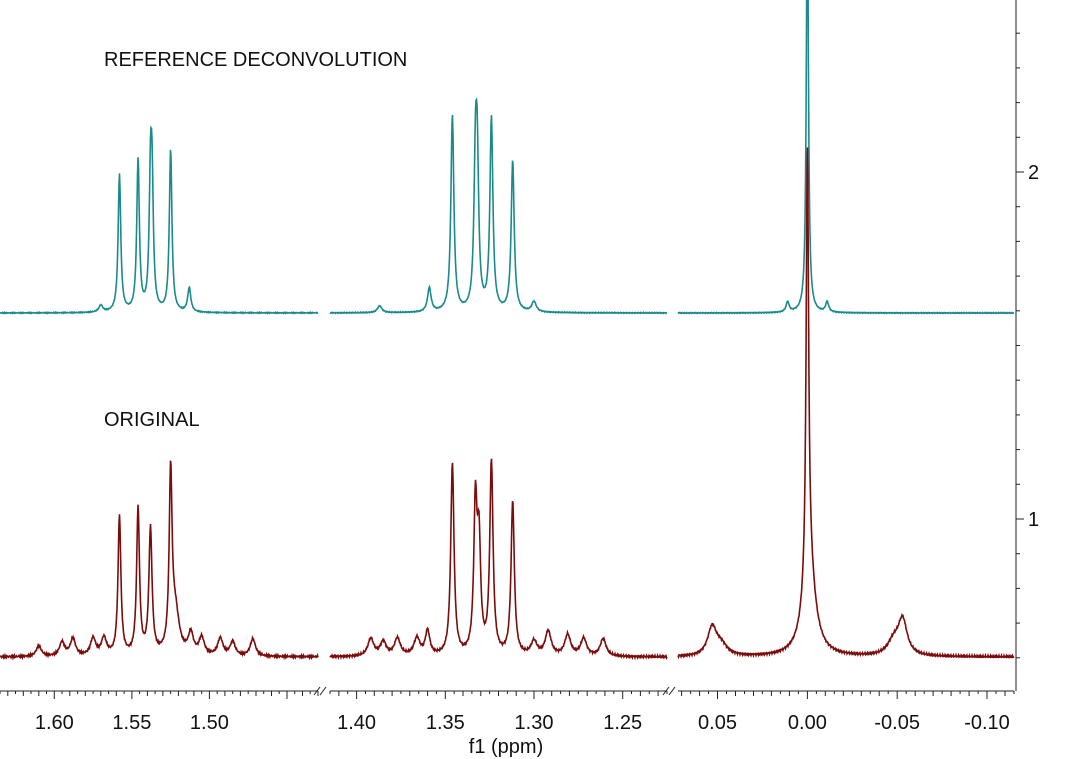 This screenshot has height=759, width=1088. Describe the element at coordinates (534, 723) in the screenshot. I see `x-tick-label: 1.30` at that location.